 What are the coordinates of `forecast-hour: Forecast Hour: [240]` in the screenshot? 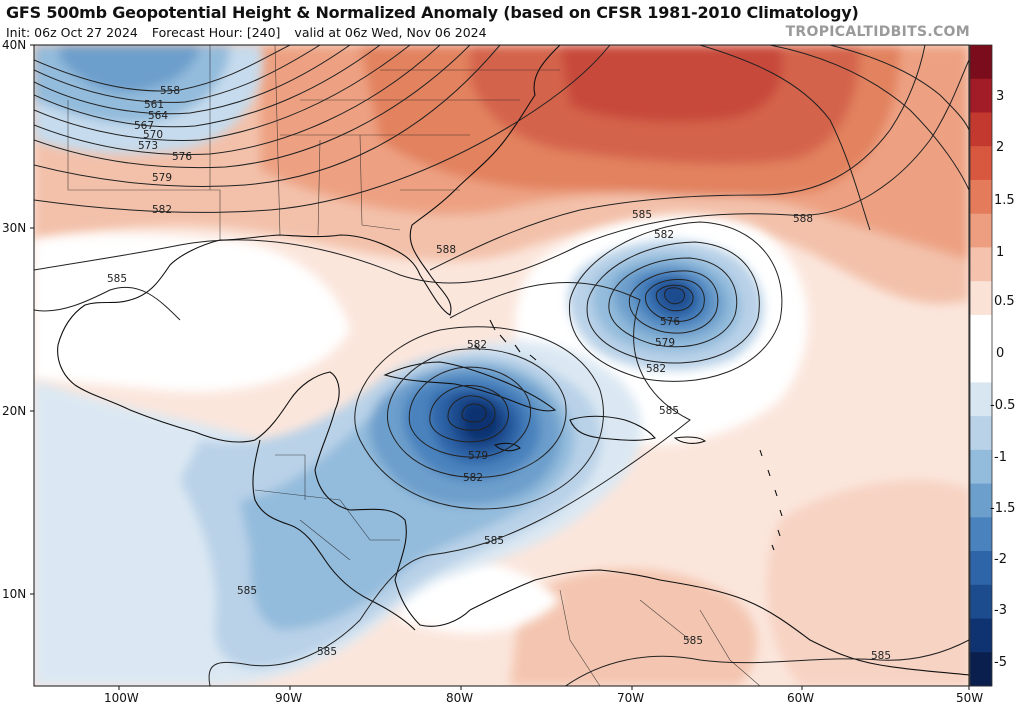 It's located at (216, 32).